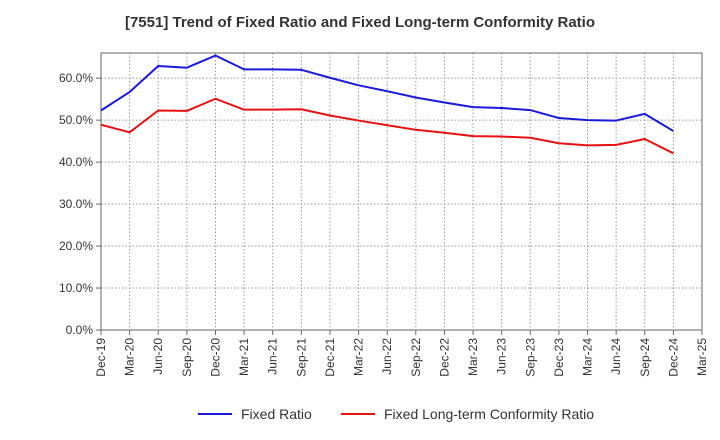 The width and height of the screenshot is (720, 440). What do you see at coordinates (273, 356) in the screenshot?
I see `x-tick-label: Jun-21` at bounding box center [273, 356].